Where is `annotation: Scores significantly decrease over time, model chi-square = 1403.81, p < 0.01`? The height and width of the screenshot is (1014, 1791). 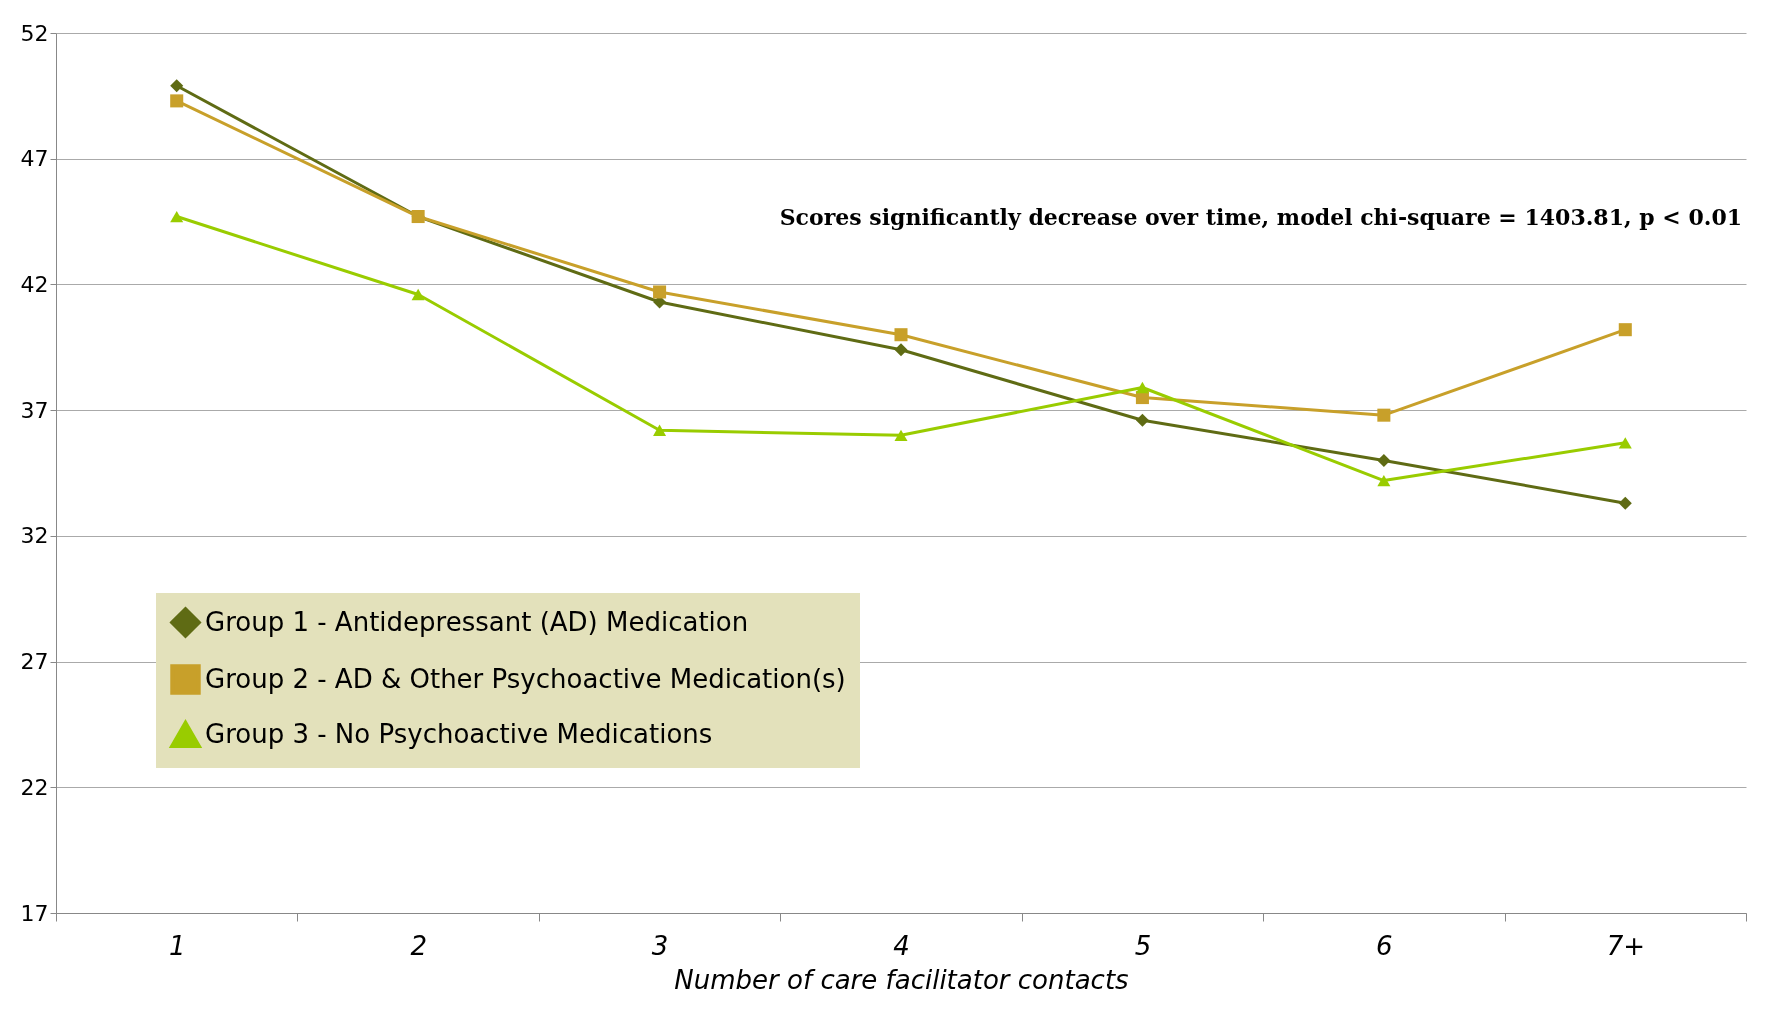
annotation: Scores significantly decrease over time, model chi-square = 1403.81, p < 0.01 is located at coordinates (1260, 217).